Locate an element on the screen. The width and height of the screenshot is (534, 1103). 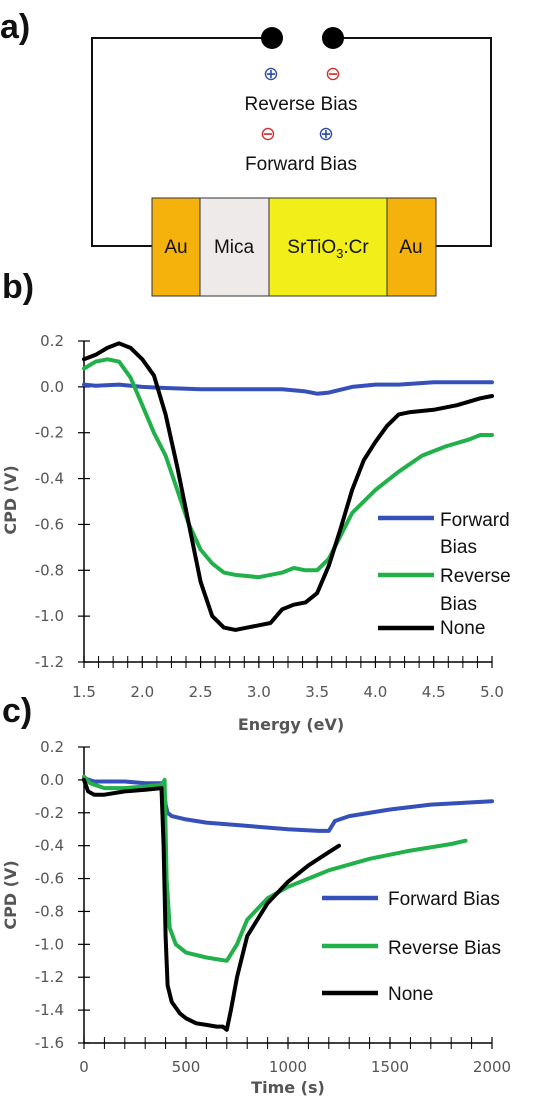
panel-label-c: c) is located at coordinates (17, 711).